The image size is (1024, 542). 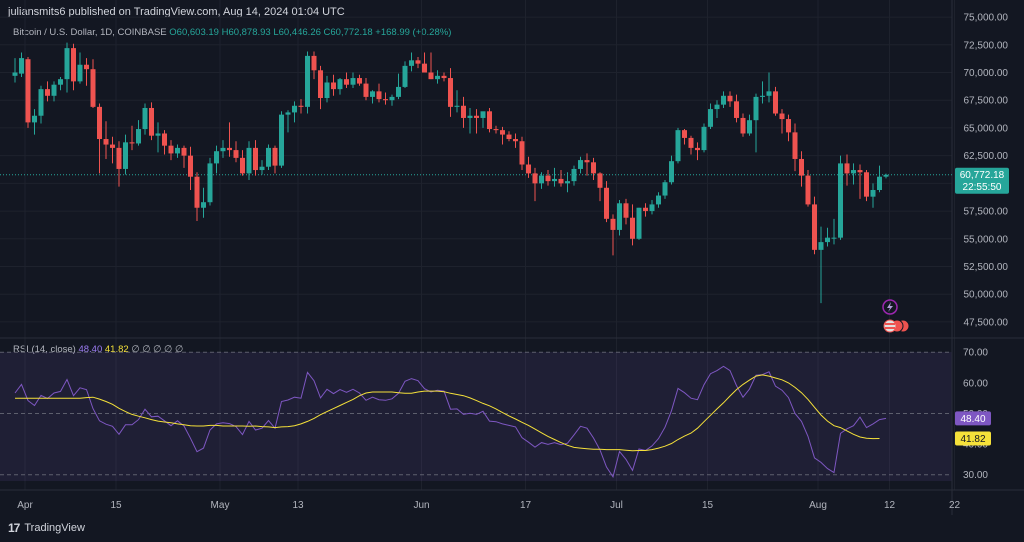 I want to click on time-tick-label: 15, so click(x=708, y=505).